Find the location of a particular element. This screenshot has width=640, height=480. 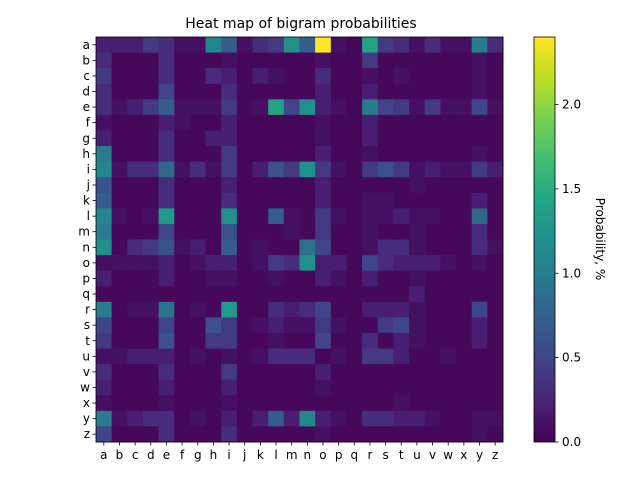

heatmap-cell-pn is located at coordinates (307, 278).